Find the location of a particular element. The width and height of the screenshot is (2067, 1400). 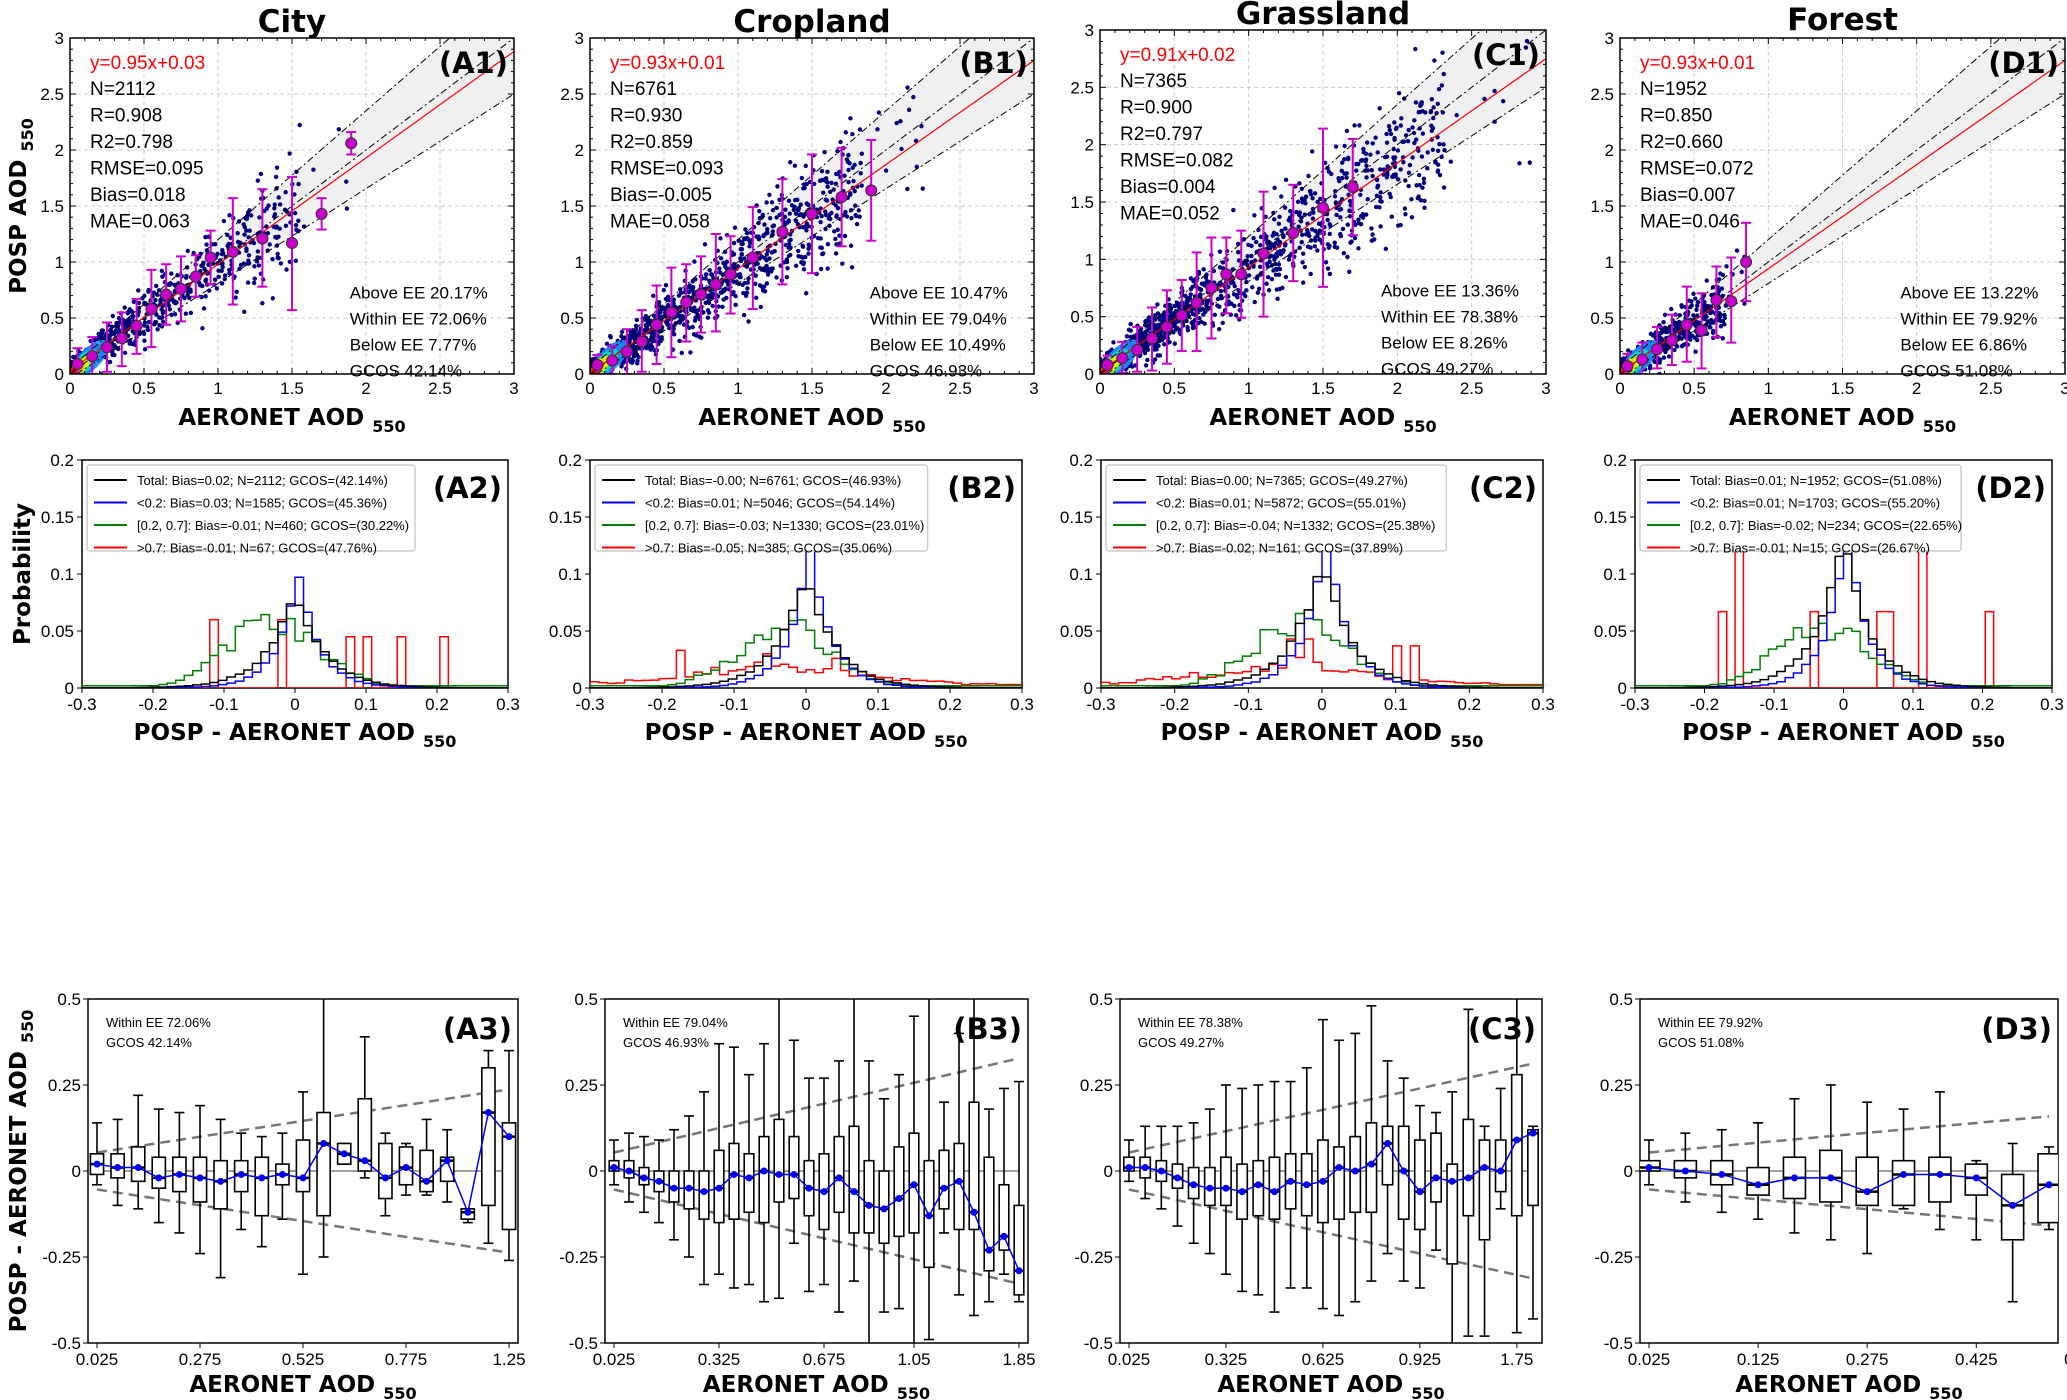

y-tick-label: 1 is located at coordinates (579, 262).